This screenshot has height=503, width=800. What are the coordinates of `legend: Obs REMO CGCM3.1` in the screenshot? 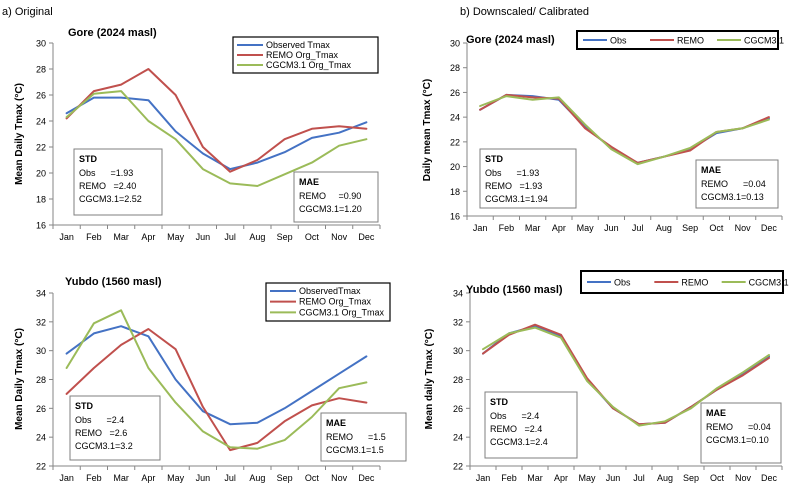 It's located at (680, 40).